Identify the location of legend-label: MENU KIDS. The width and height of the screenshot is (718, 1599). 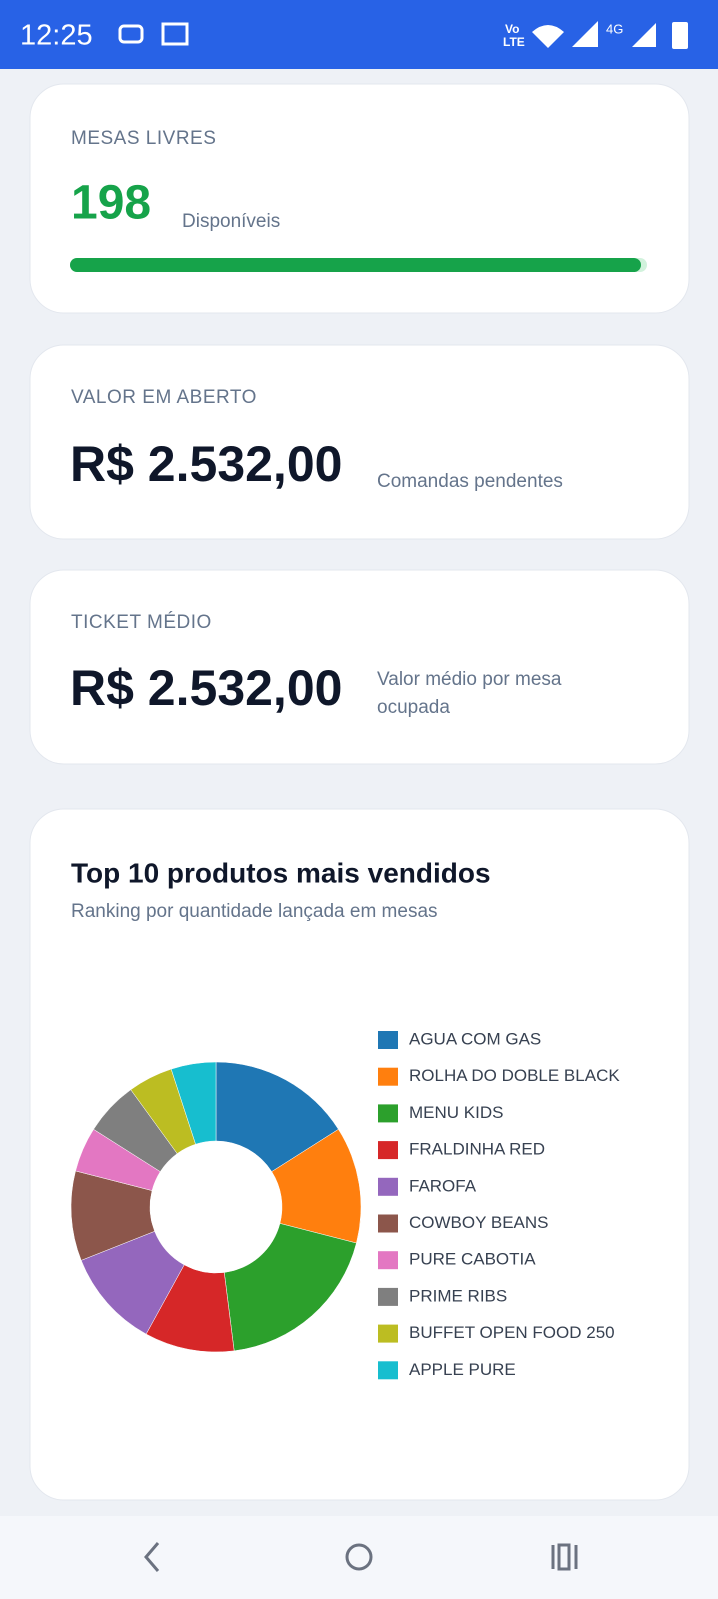
(456, 1112).